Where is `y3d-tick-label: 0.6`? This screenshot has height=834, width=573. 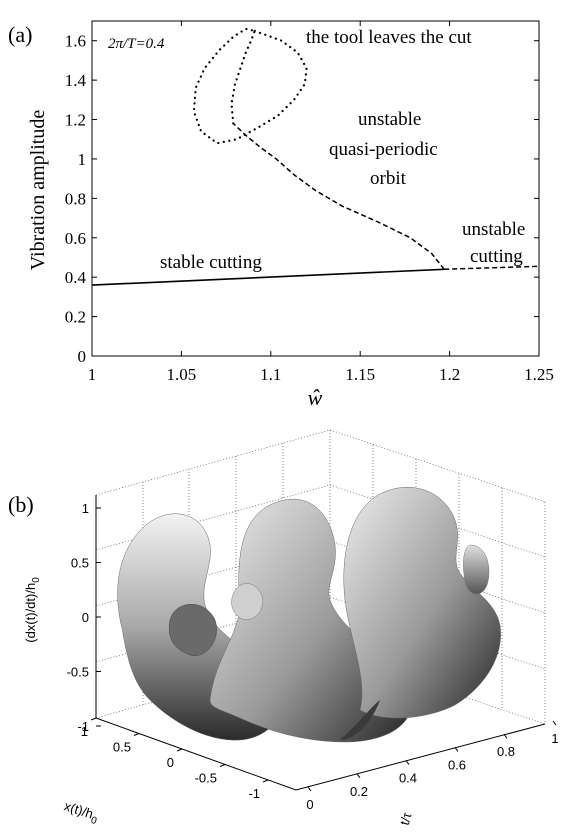 y3d-tick-label: 0.6 is located at coordinates (457, 764).